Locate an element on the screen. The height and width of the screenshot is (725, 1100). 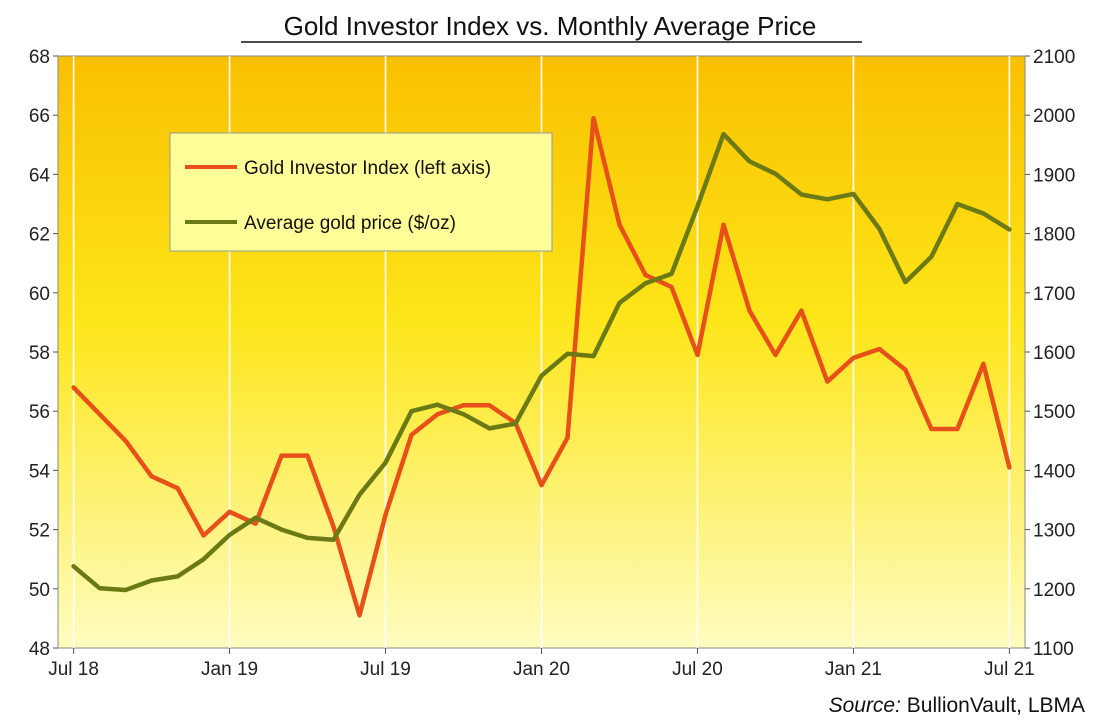
x-tick-label: Jul 18 is located at coordinates (73, 669).